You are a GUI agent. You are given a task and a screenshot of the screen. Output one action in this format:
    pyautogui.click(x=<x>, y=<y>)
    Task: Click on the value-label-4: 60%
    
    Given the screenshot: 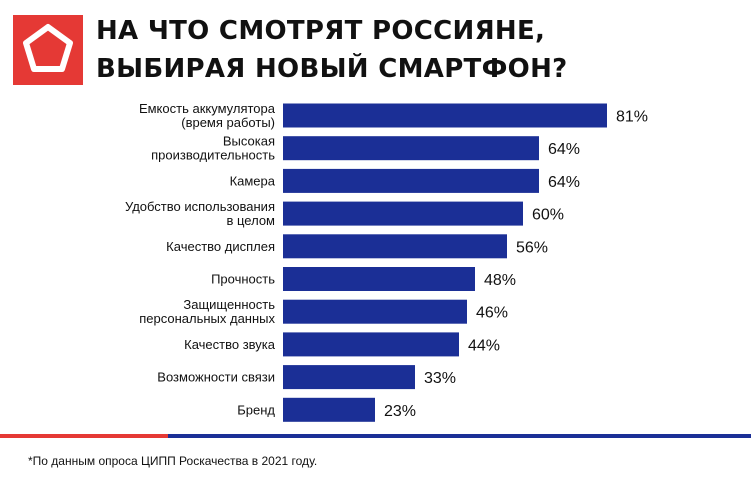 What is the action you would take?
    pyautogui.click(x=548, y=215)
    